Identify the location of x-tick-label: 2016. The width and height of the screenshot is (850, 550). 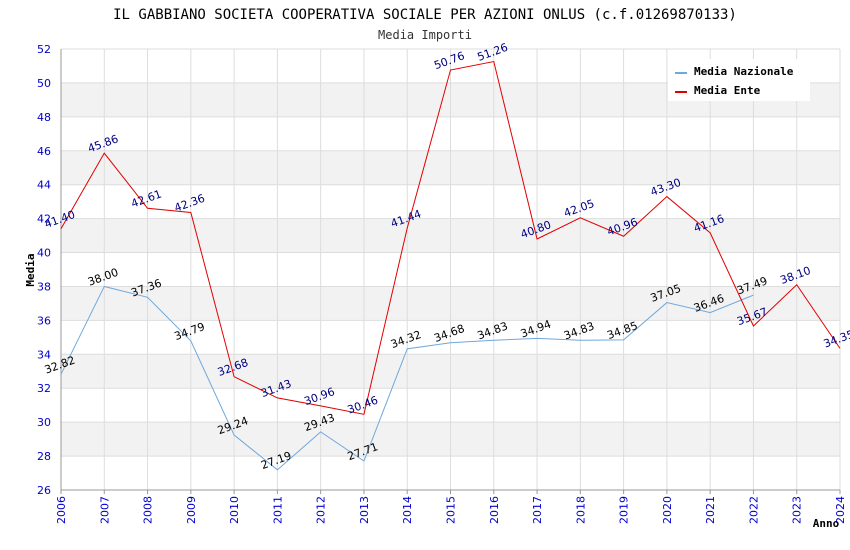
(494, 510).